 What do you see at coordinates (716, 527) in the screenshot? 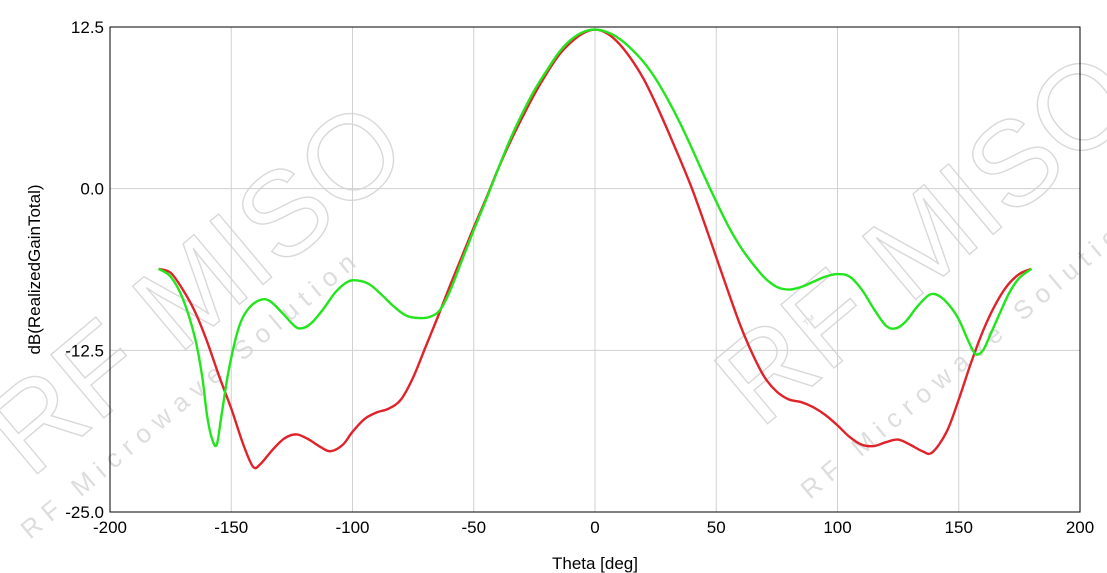
I see `x-tick-label: 50` at bounding box center [716, 527].